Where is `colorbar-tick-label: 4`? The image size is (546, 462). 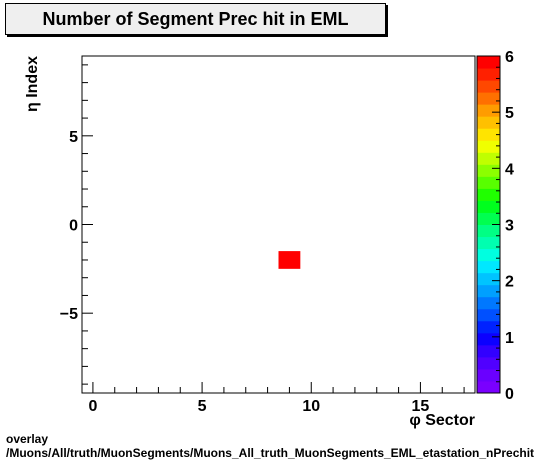
colorbar-tick-label: 4 is located at coordinates (509, 169).